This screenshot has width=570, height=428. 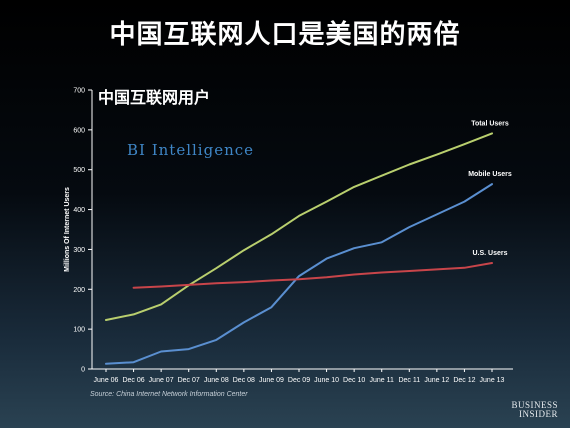 I want to click on y-tick-label: 0, so click(x=83, y=370).